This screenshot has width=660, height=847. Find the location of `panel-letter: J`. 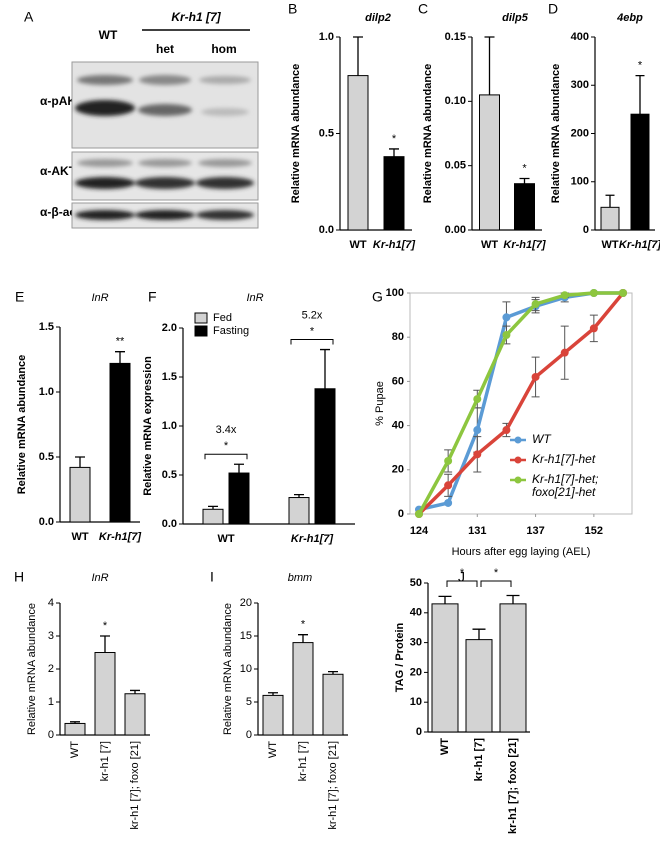

panel-letter: J is located at coordinates (461, 577).